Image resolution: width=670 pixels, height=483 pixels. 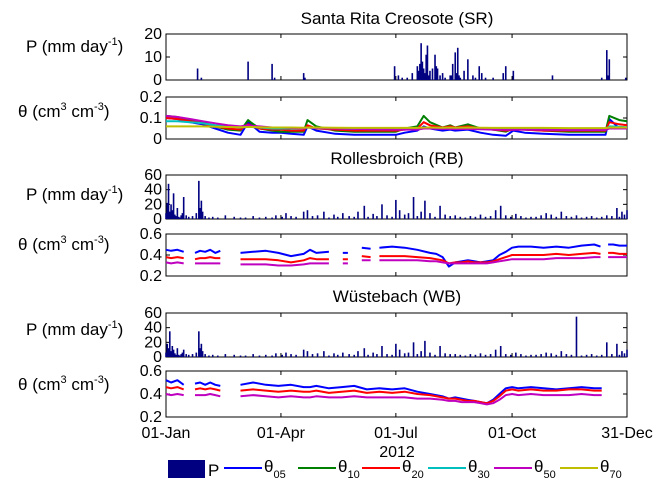 I want to click on x-tick-label: 01-Oct, so click(x=512, y=433).